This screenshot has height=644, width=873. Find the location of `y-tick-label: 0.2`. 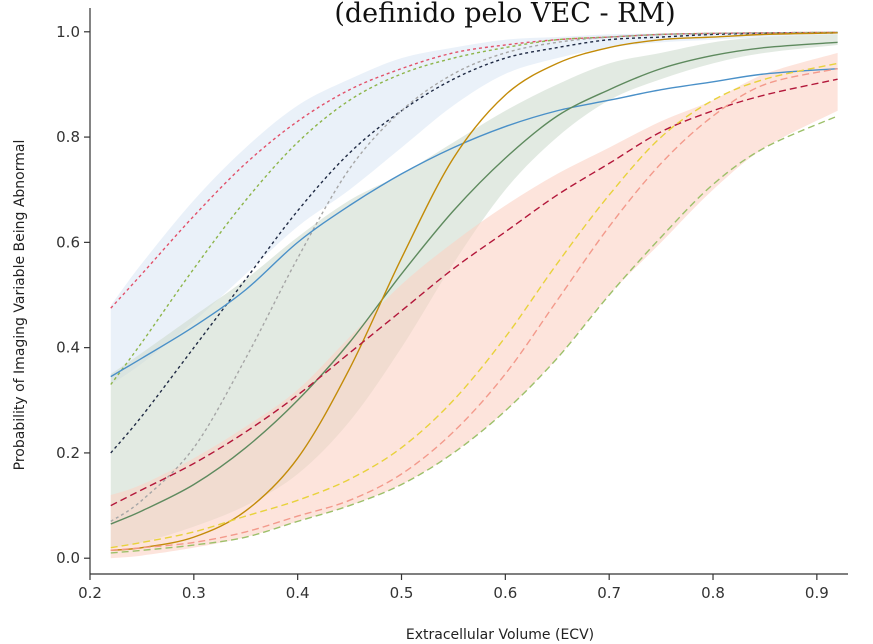

y-tick-label: 0.2 is located at coordinates (68, 453).